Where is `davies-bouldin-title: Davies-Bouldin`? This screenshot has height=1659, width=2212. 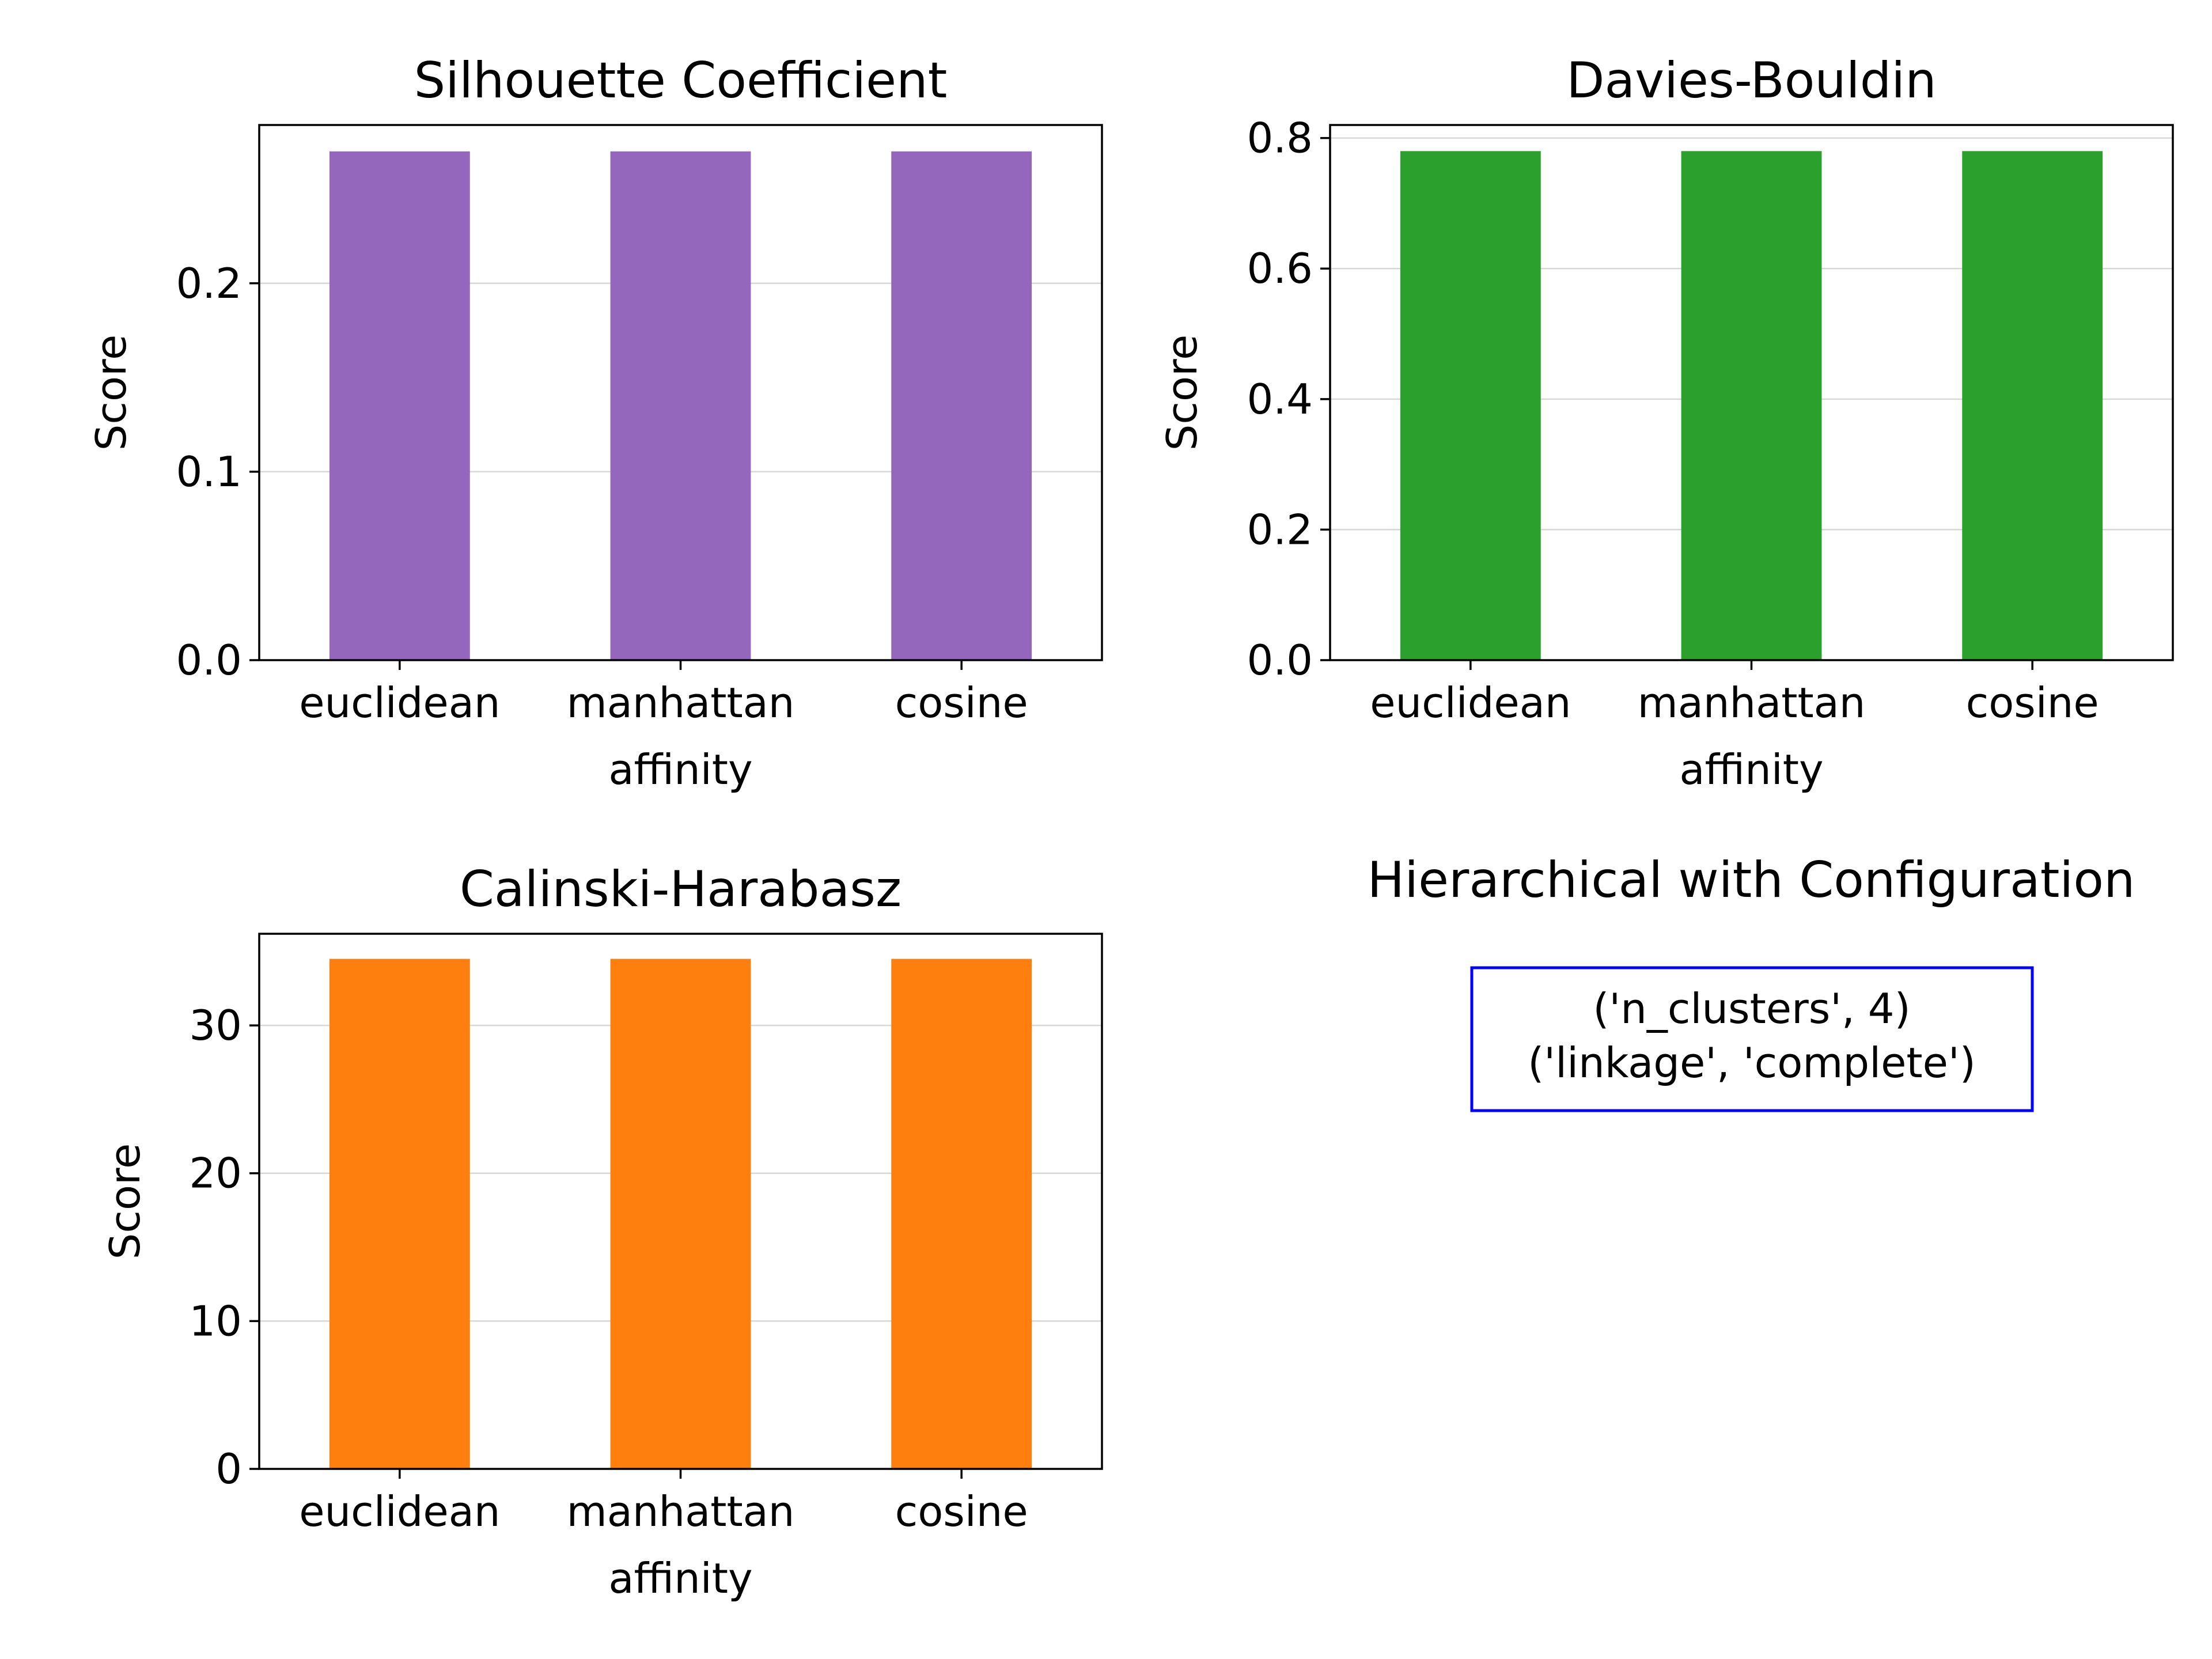 davies-bouldin-title: Davies-Bouldin is located at coordinates (1751, 80).